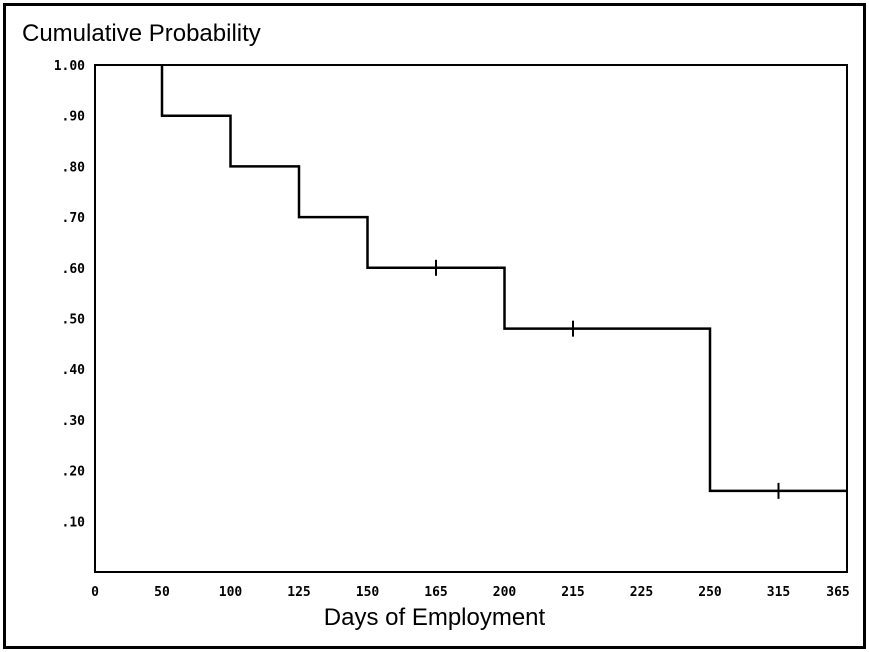 The height and width of the screenshot is (652, 869). I want to click on y-tick-label: .20, so click(74, 472).